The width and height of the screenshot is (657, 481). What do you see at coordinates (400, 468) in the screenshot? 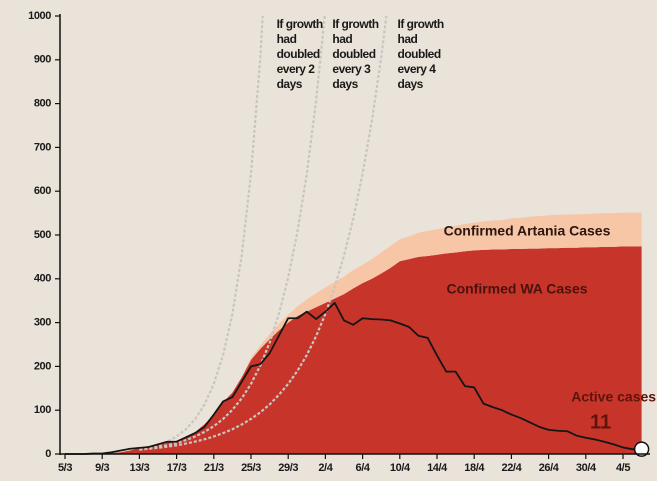
I see `x-tick-label: 10/4` at bounding box center [400, 468].